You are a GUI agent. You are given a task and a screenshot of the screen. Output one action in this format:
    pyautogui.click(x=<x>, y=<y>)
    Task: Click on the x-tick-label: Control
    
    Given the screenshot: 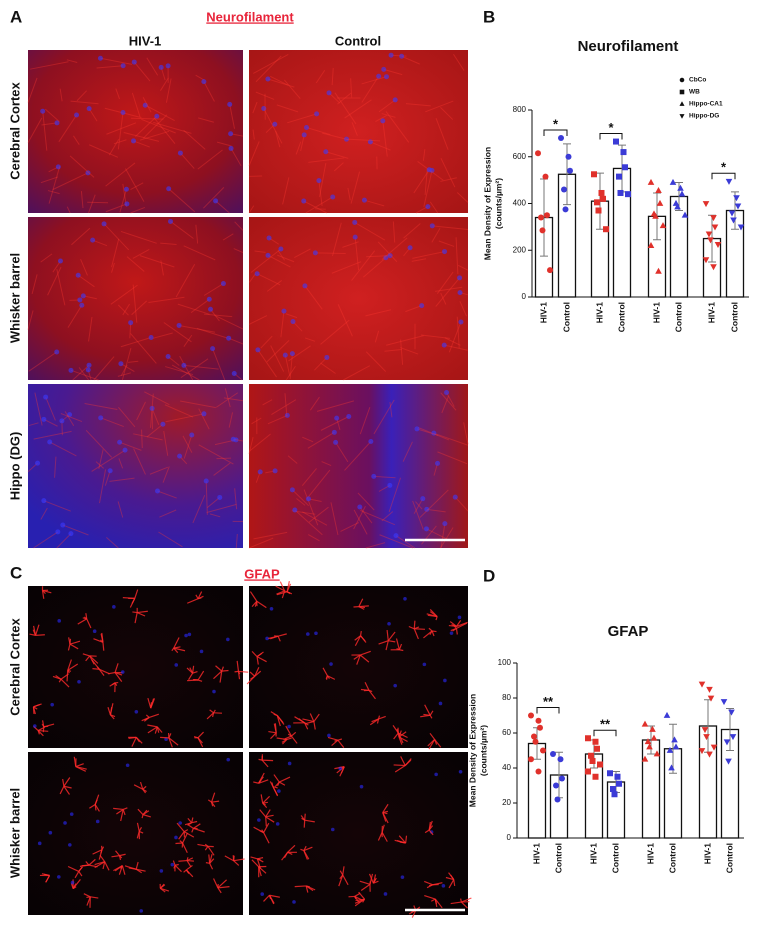 What is the action you would take?
    pyautogui.click(x=678, y=317)
    